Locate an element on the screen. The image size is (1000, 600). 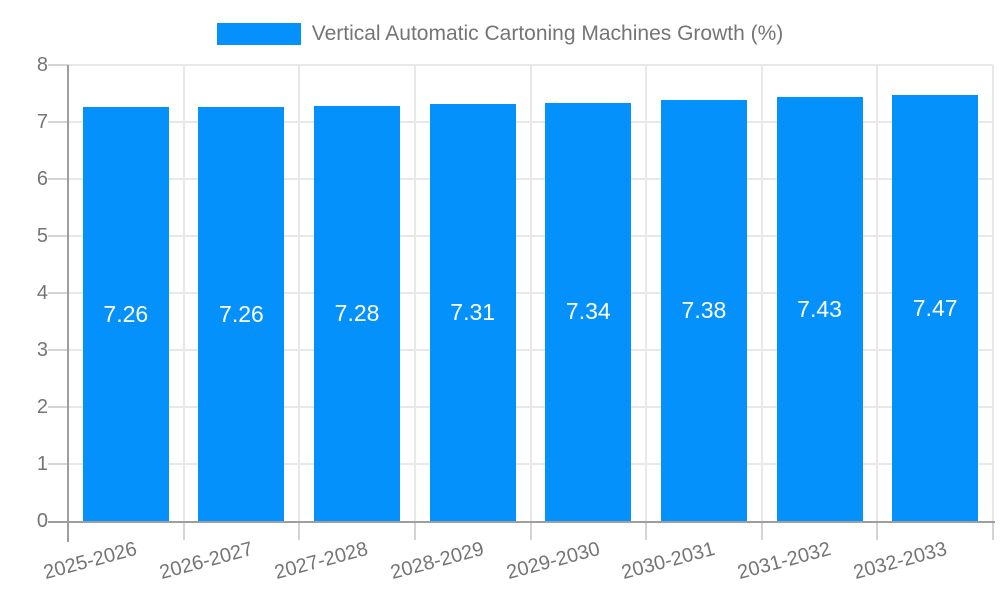
bar: 7.31 is located at coordinates (472, 312).